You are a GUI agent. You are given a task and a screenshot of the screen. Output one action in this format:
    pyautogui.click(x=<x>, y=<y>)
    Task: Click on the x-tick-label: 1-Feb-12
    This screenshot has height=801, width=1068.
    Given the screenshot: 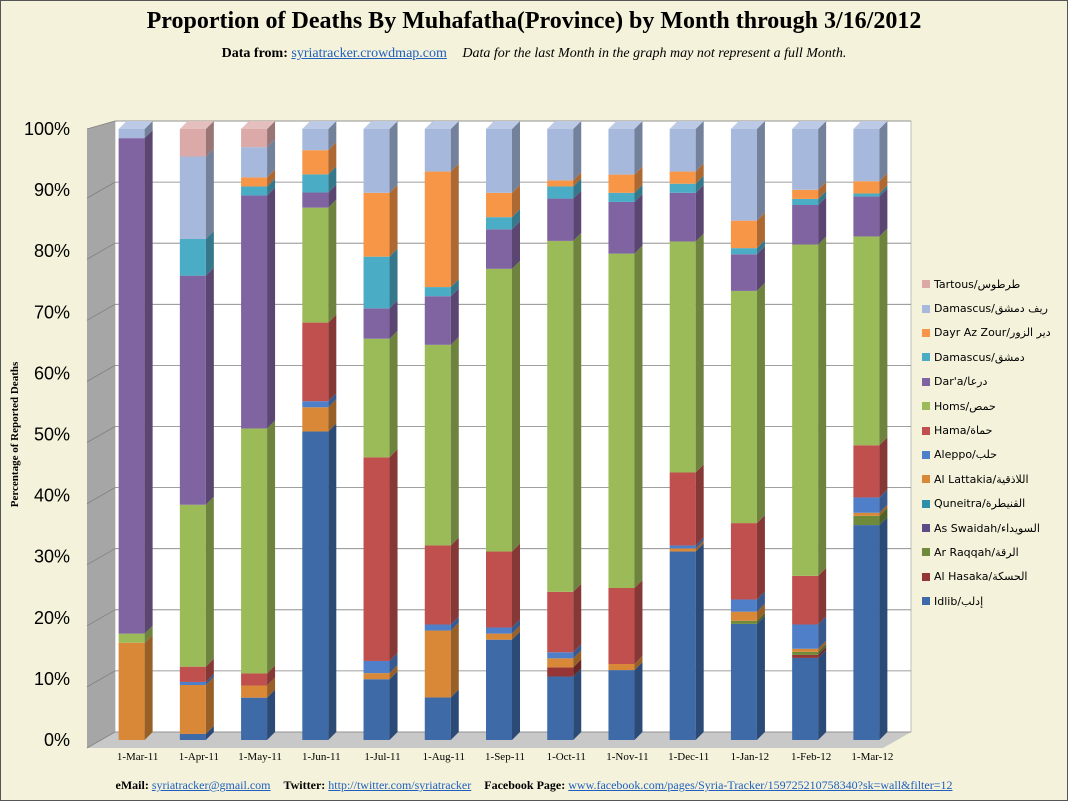 What is the action you would take?
    pyautogui.click(x=811, y=757)
    